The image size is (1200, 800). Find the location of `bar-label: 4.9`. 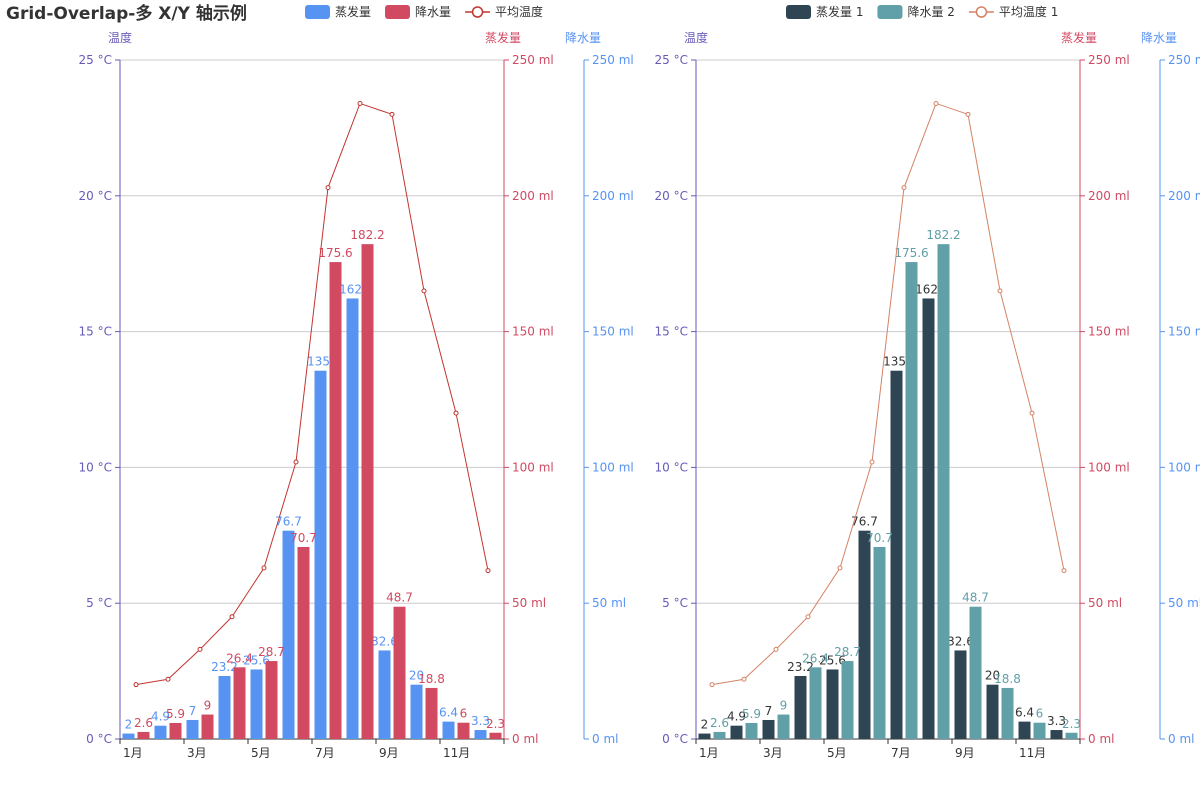

bar-label: 4.9 is located at coordinates (160, 717).